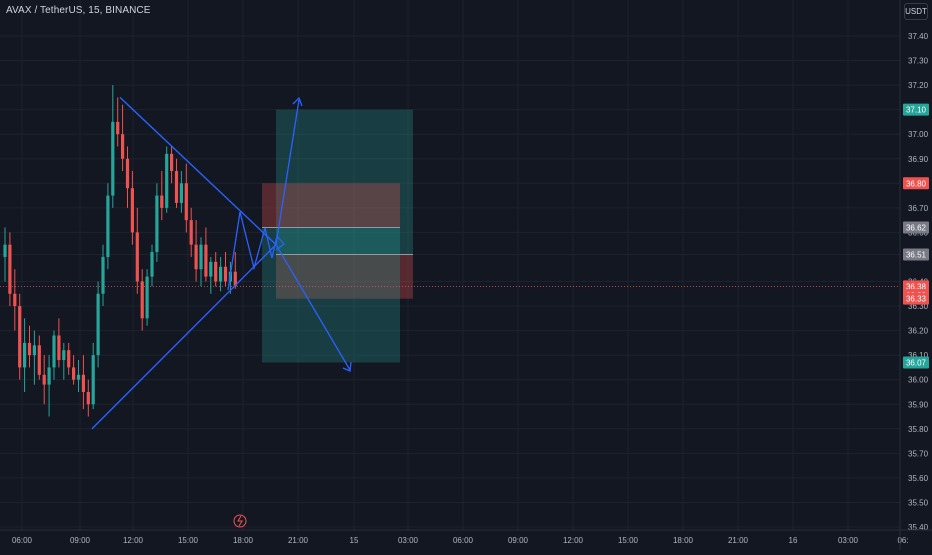  I want to click on y-axis-tick-label: 37.20, so click(918, 85).